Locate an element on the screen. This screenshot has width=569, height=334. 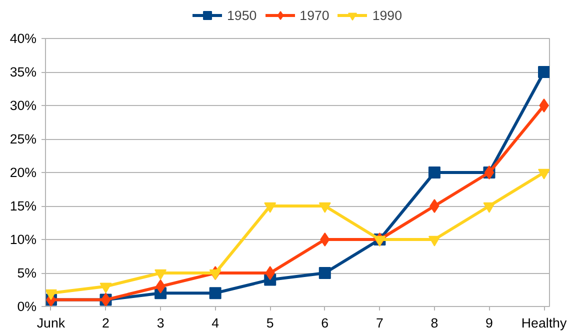
x-tick-label: 2 is located at coordinates (106, 323).